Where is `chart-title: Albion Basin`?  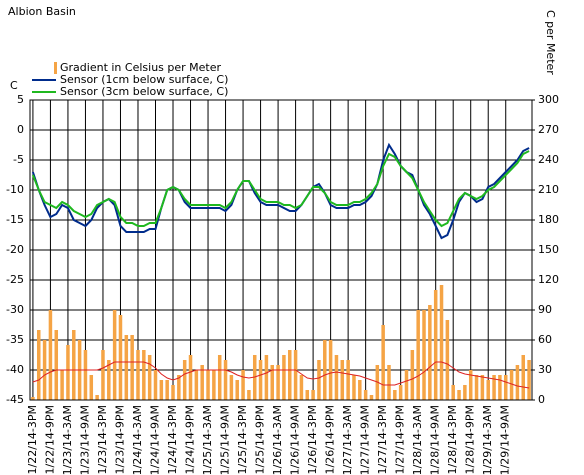
chart-title: Albion Basin is located at coordinates (42, 11).